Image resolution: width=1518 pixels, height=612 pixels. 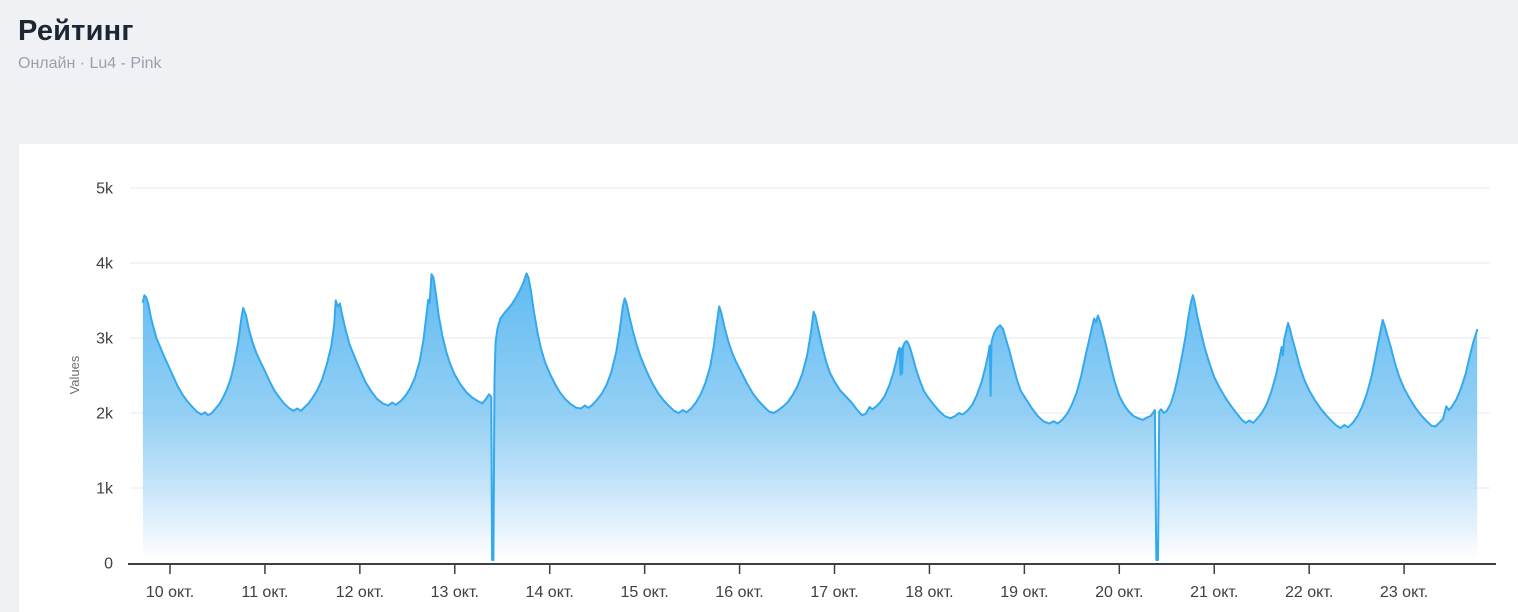 I want to click on y-axis-labels: 0 1k 2k 3k 4k 5k, so click(x=105, y=377).